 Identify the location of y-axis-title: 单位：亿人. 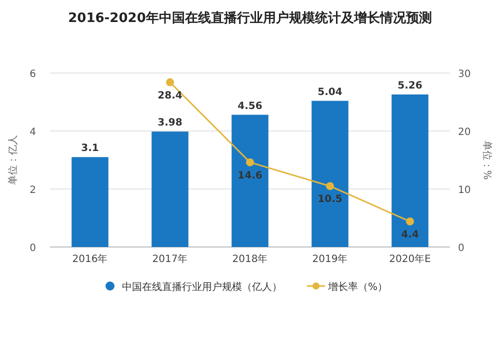
(13, 160).